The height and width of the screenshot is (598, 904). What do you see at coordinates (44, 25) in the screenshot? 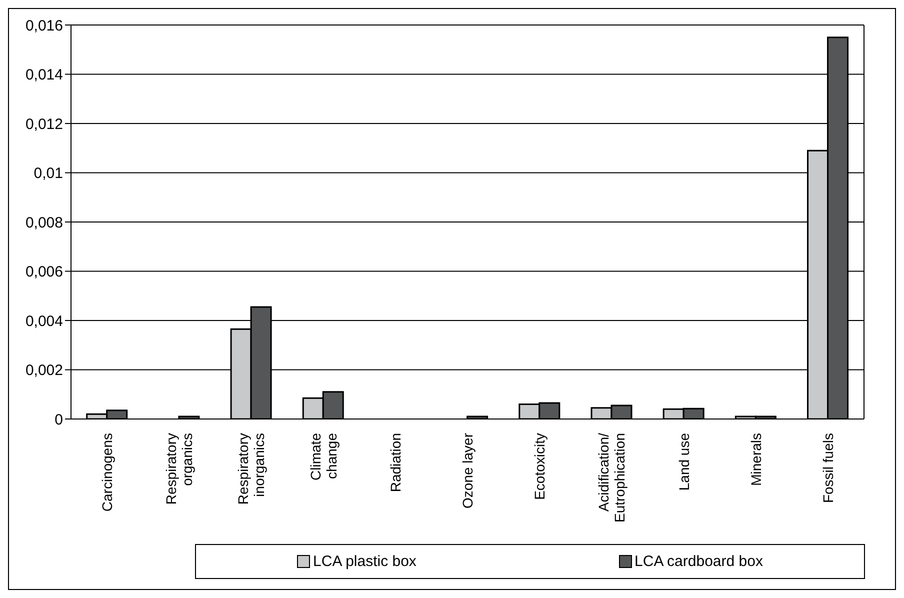
I see `y-tick-label: 0,016` at bounding box center [44, 25].